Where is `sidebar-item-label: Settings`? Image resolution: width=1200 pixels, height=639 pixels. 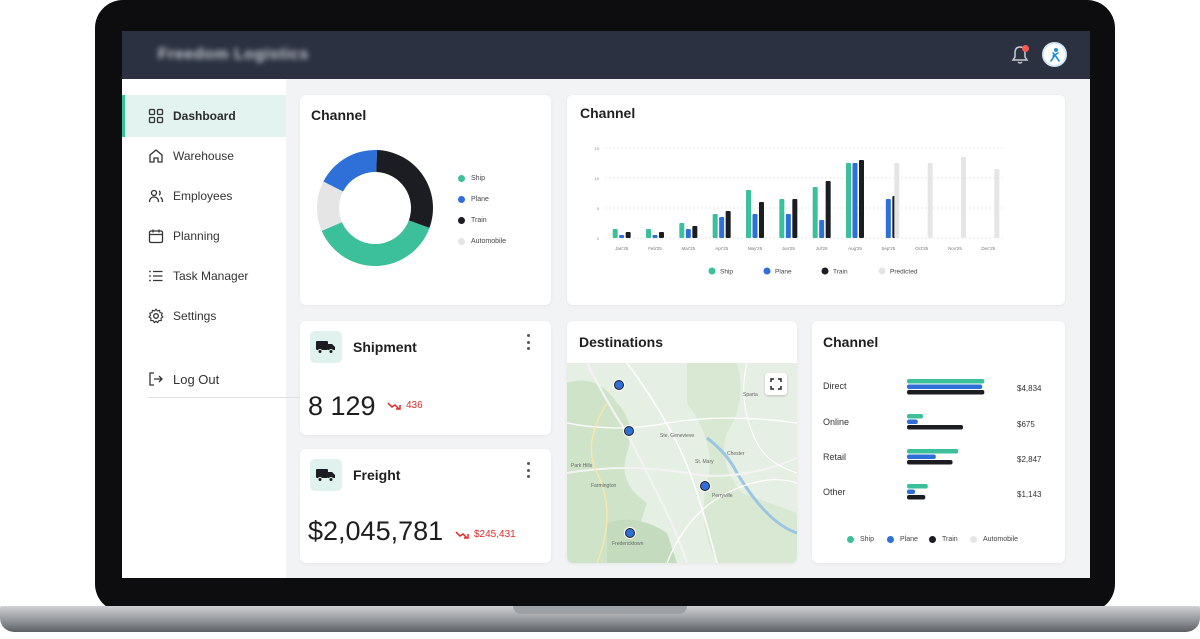
sidebar-item-label: Settings is located at coordinates (195, 316).